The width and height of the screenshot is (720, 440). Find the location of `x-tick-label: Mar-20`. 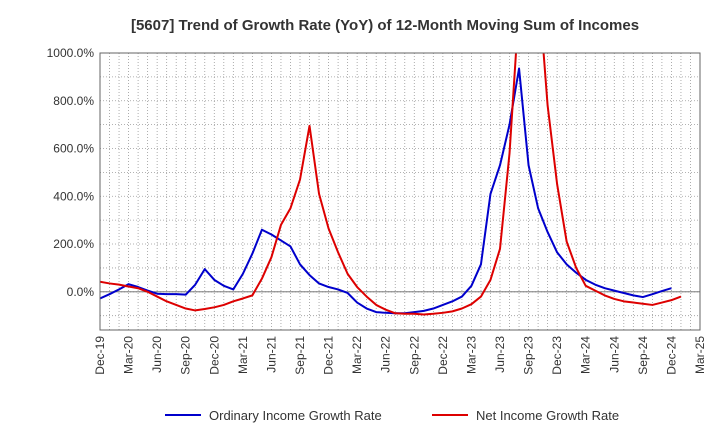

x-tick-label: Mar-20 is located at coordinates (129, 355).